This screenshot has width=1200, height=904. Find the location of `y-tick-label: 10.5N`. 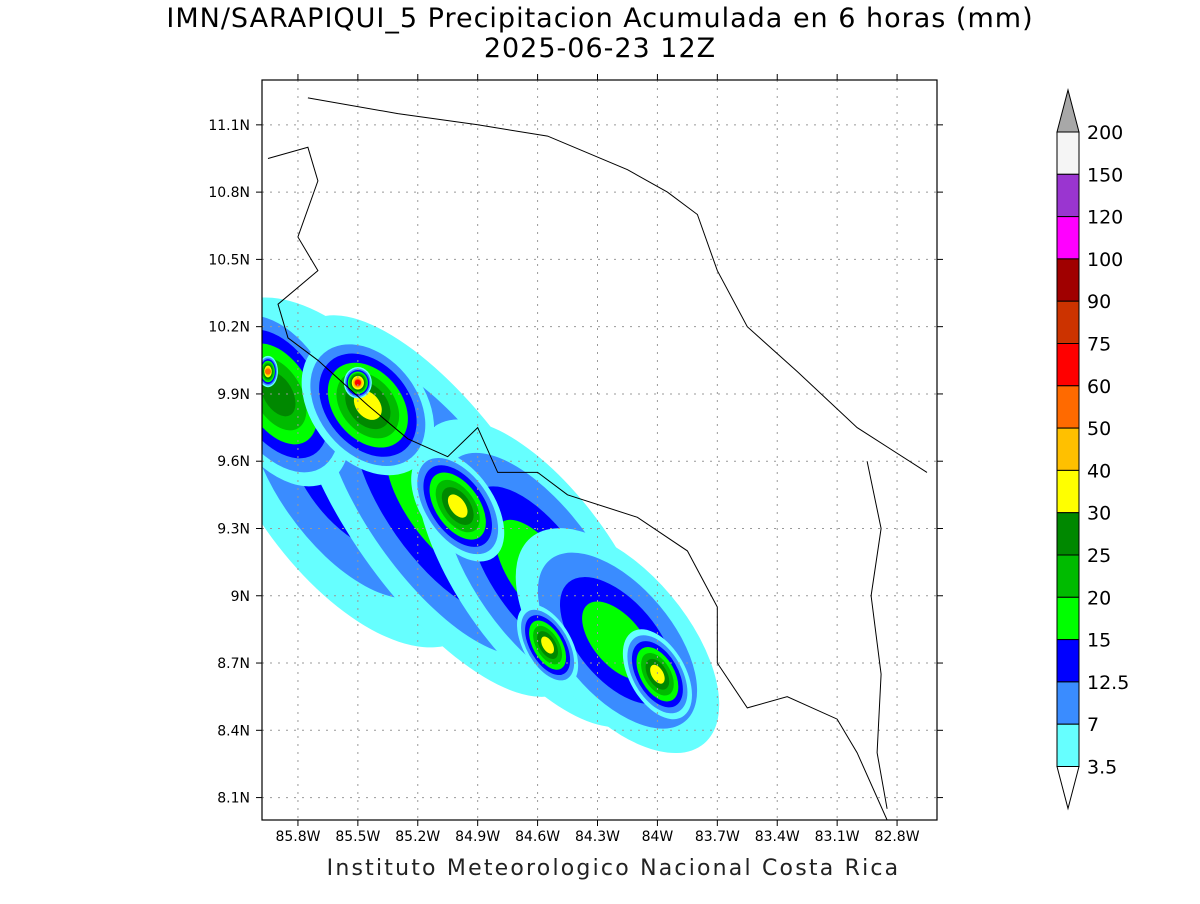

y-tick-label: 10.5N is located at coordinates (229, 260).